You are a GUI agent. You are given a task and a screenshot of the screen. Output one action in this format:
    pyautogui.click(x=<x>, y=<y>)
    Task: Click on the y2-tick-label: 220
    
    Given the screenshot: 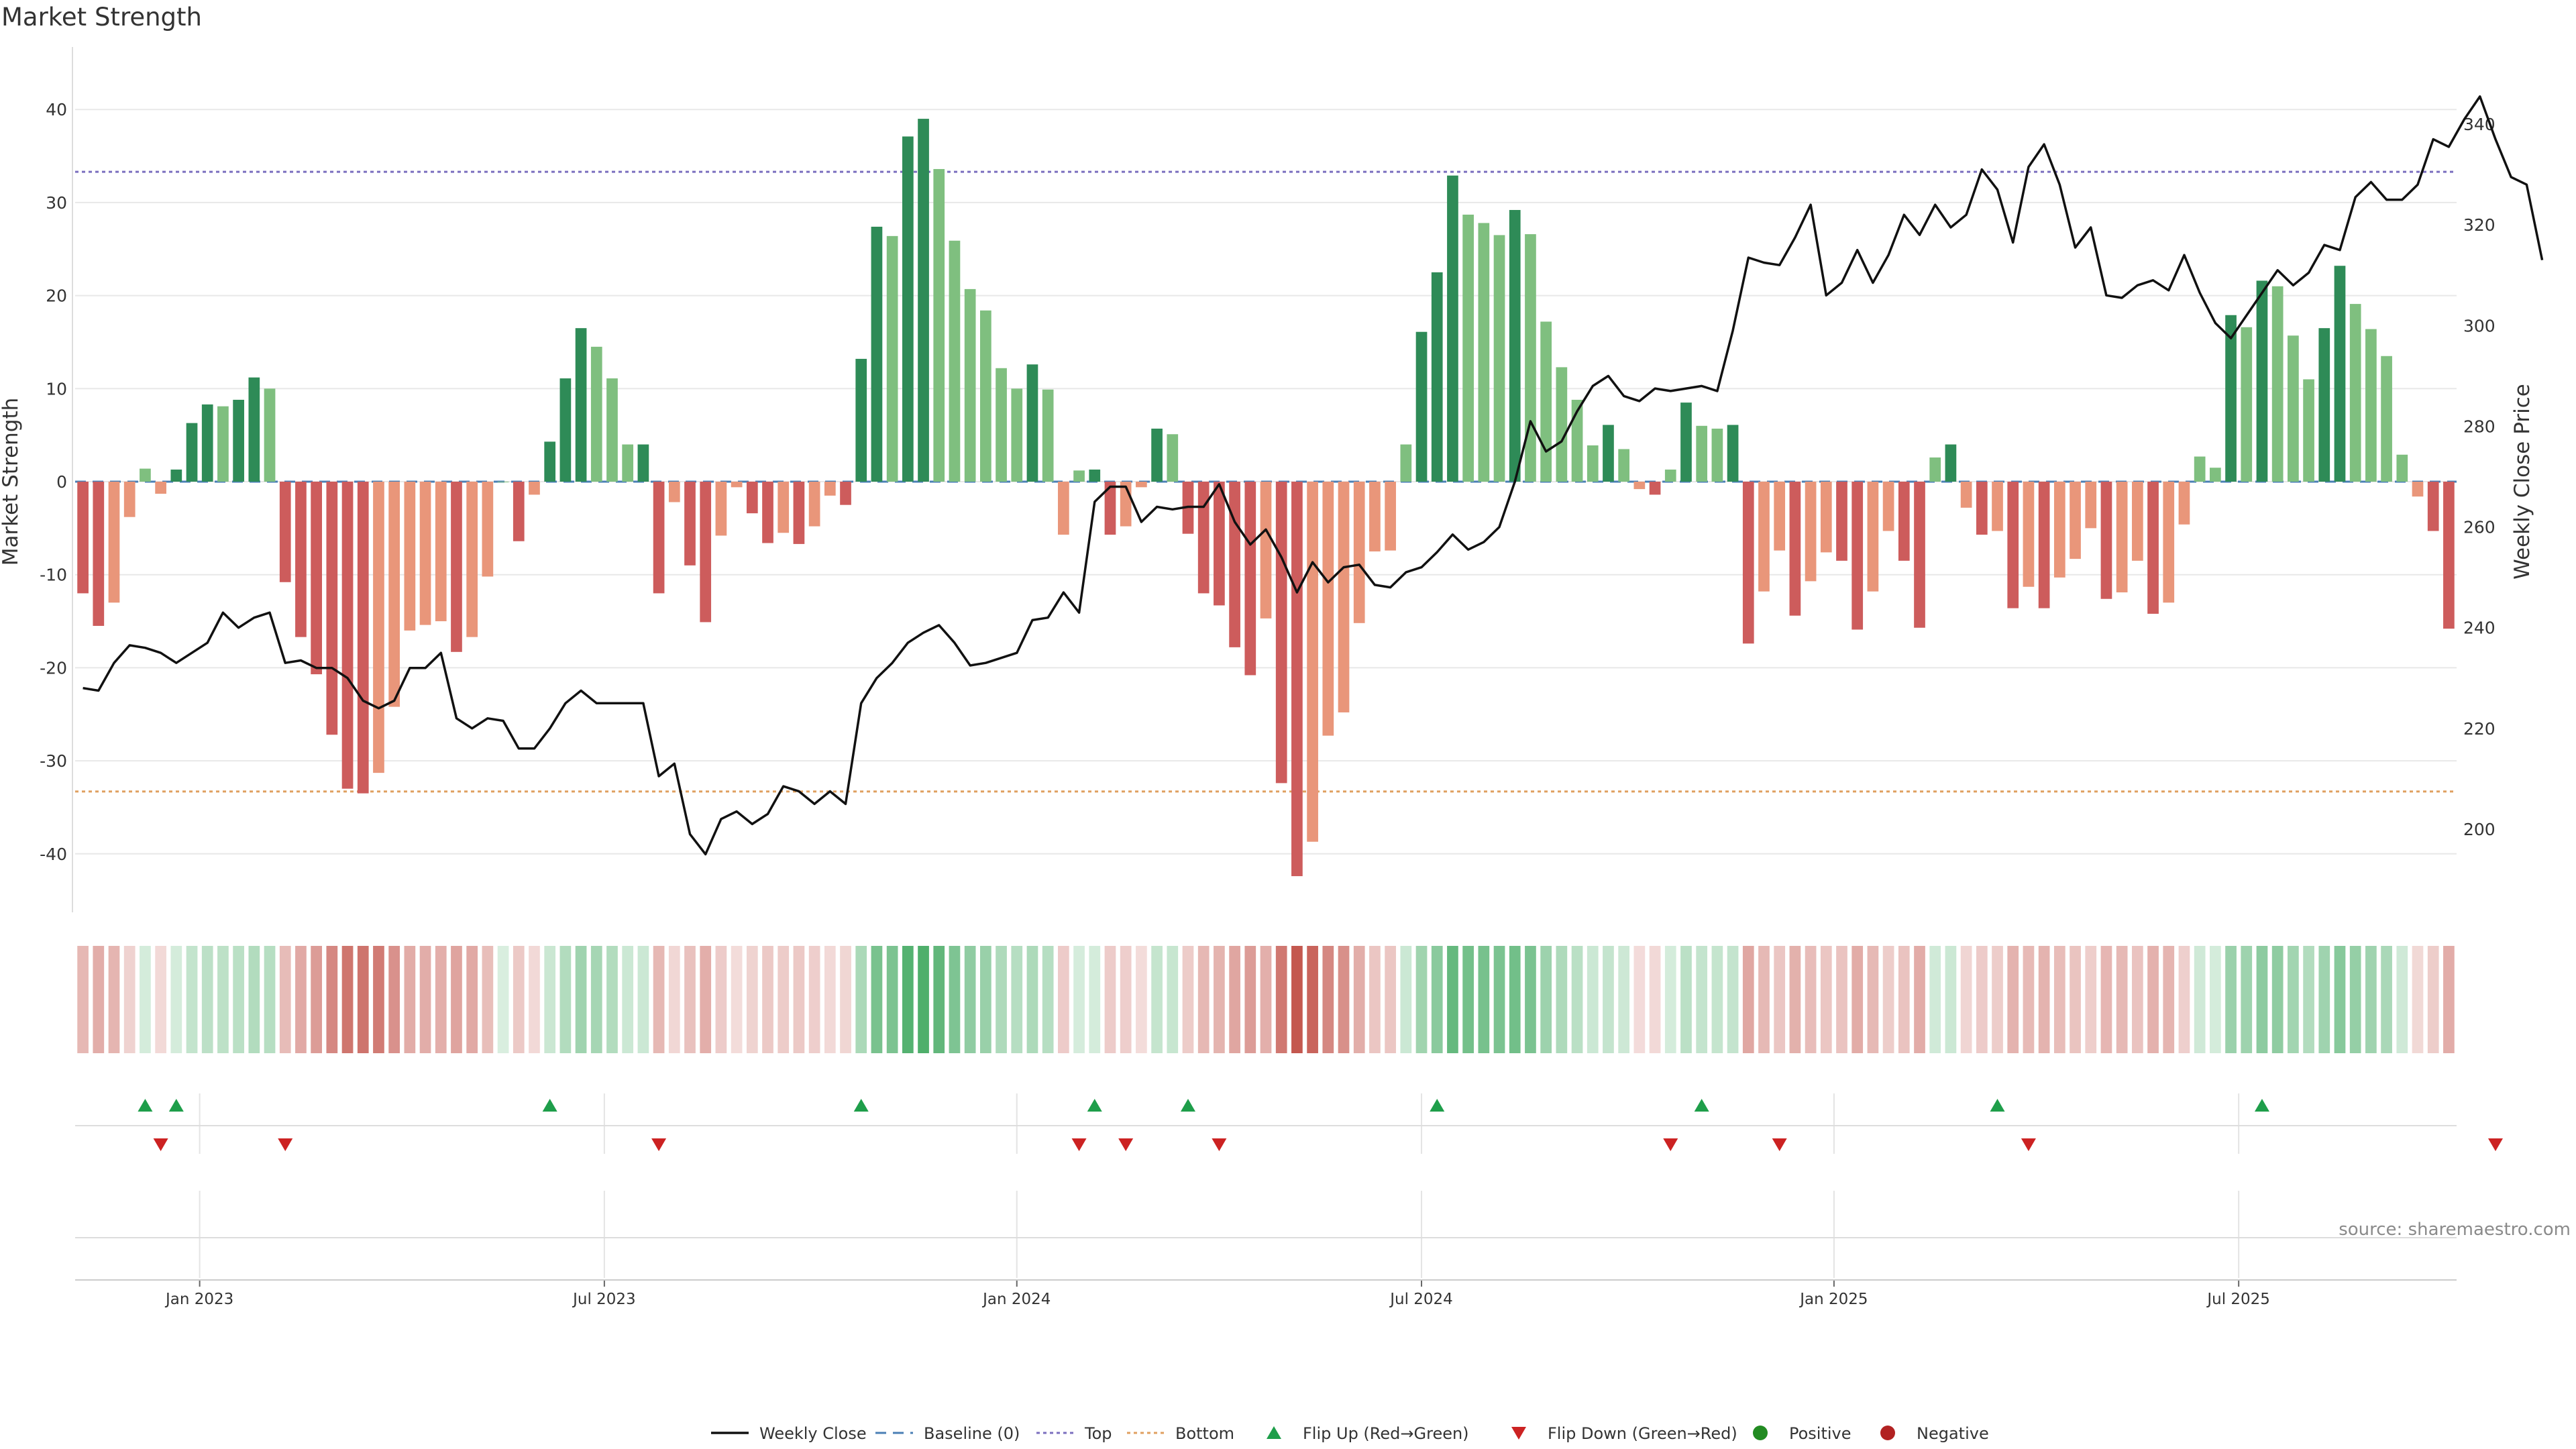 What is the action you would take?
    pyautogui.click(x=2479, y=729)
    